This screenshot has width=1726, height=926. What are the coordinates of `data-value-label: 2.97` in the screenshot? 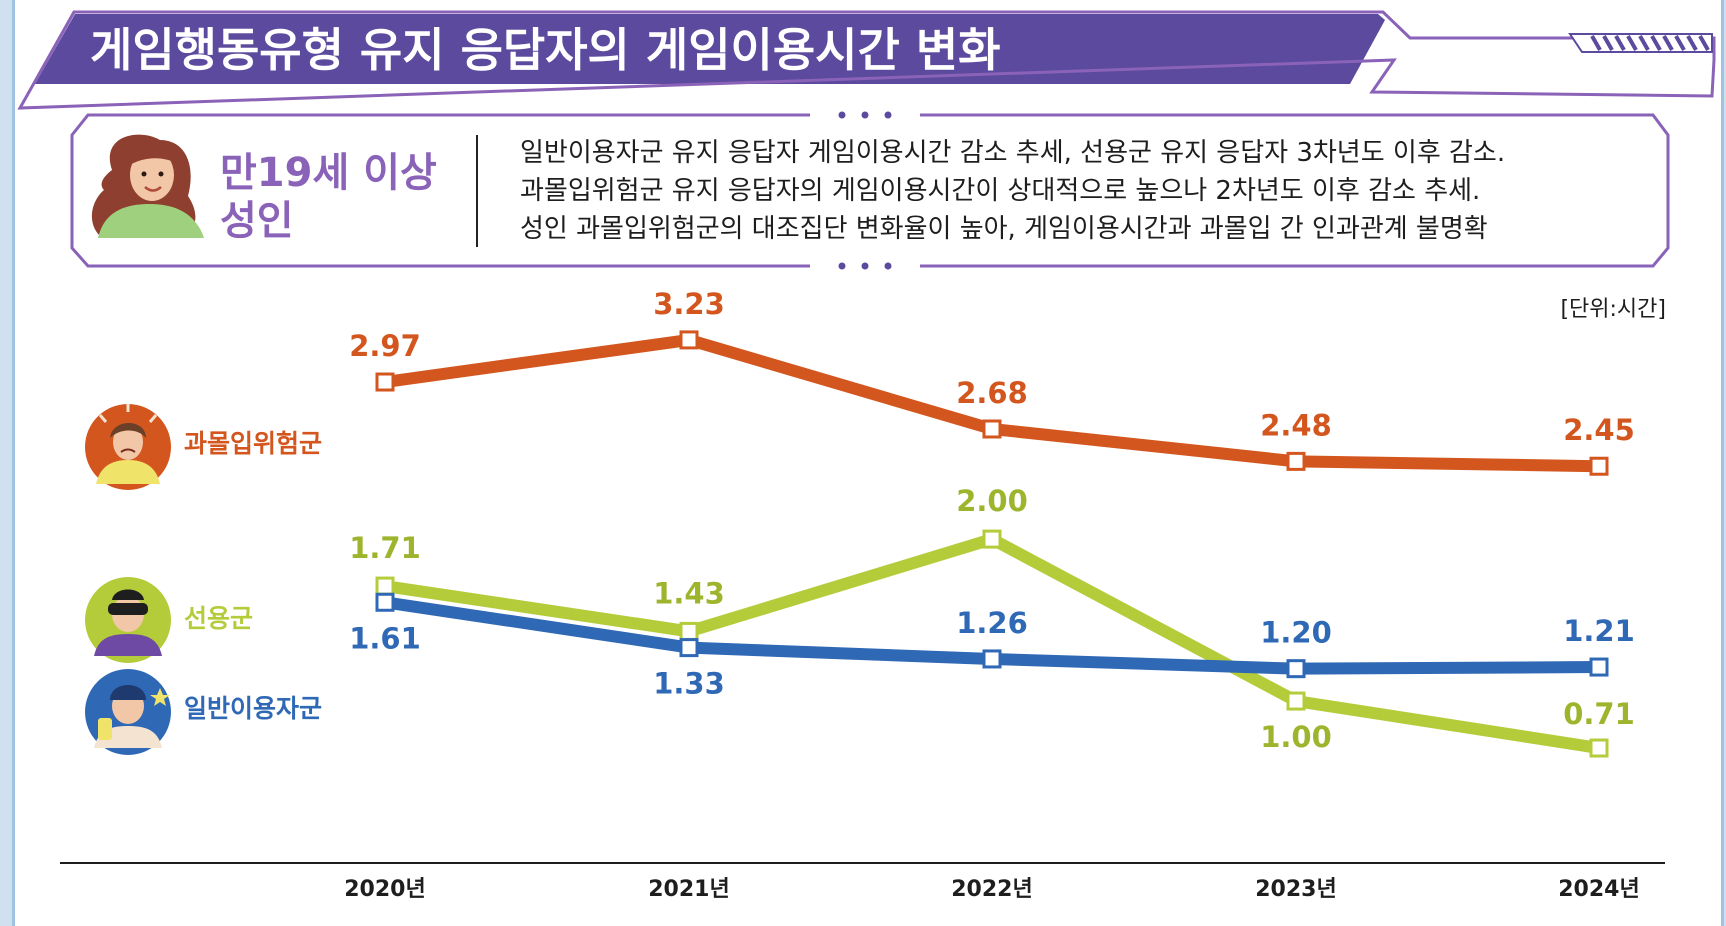 It's located at (385, 346).